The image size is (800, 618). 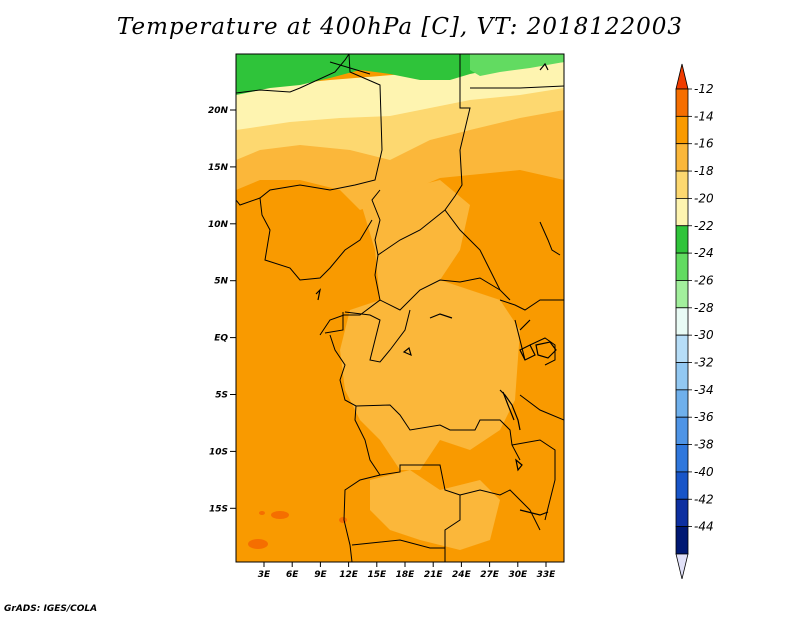 I want to click on colorbar-label: -42, so click(x=704, y=499).